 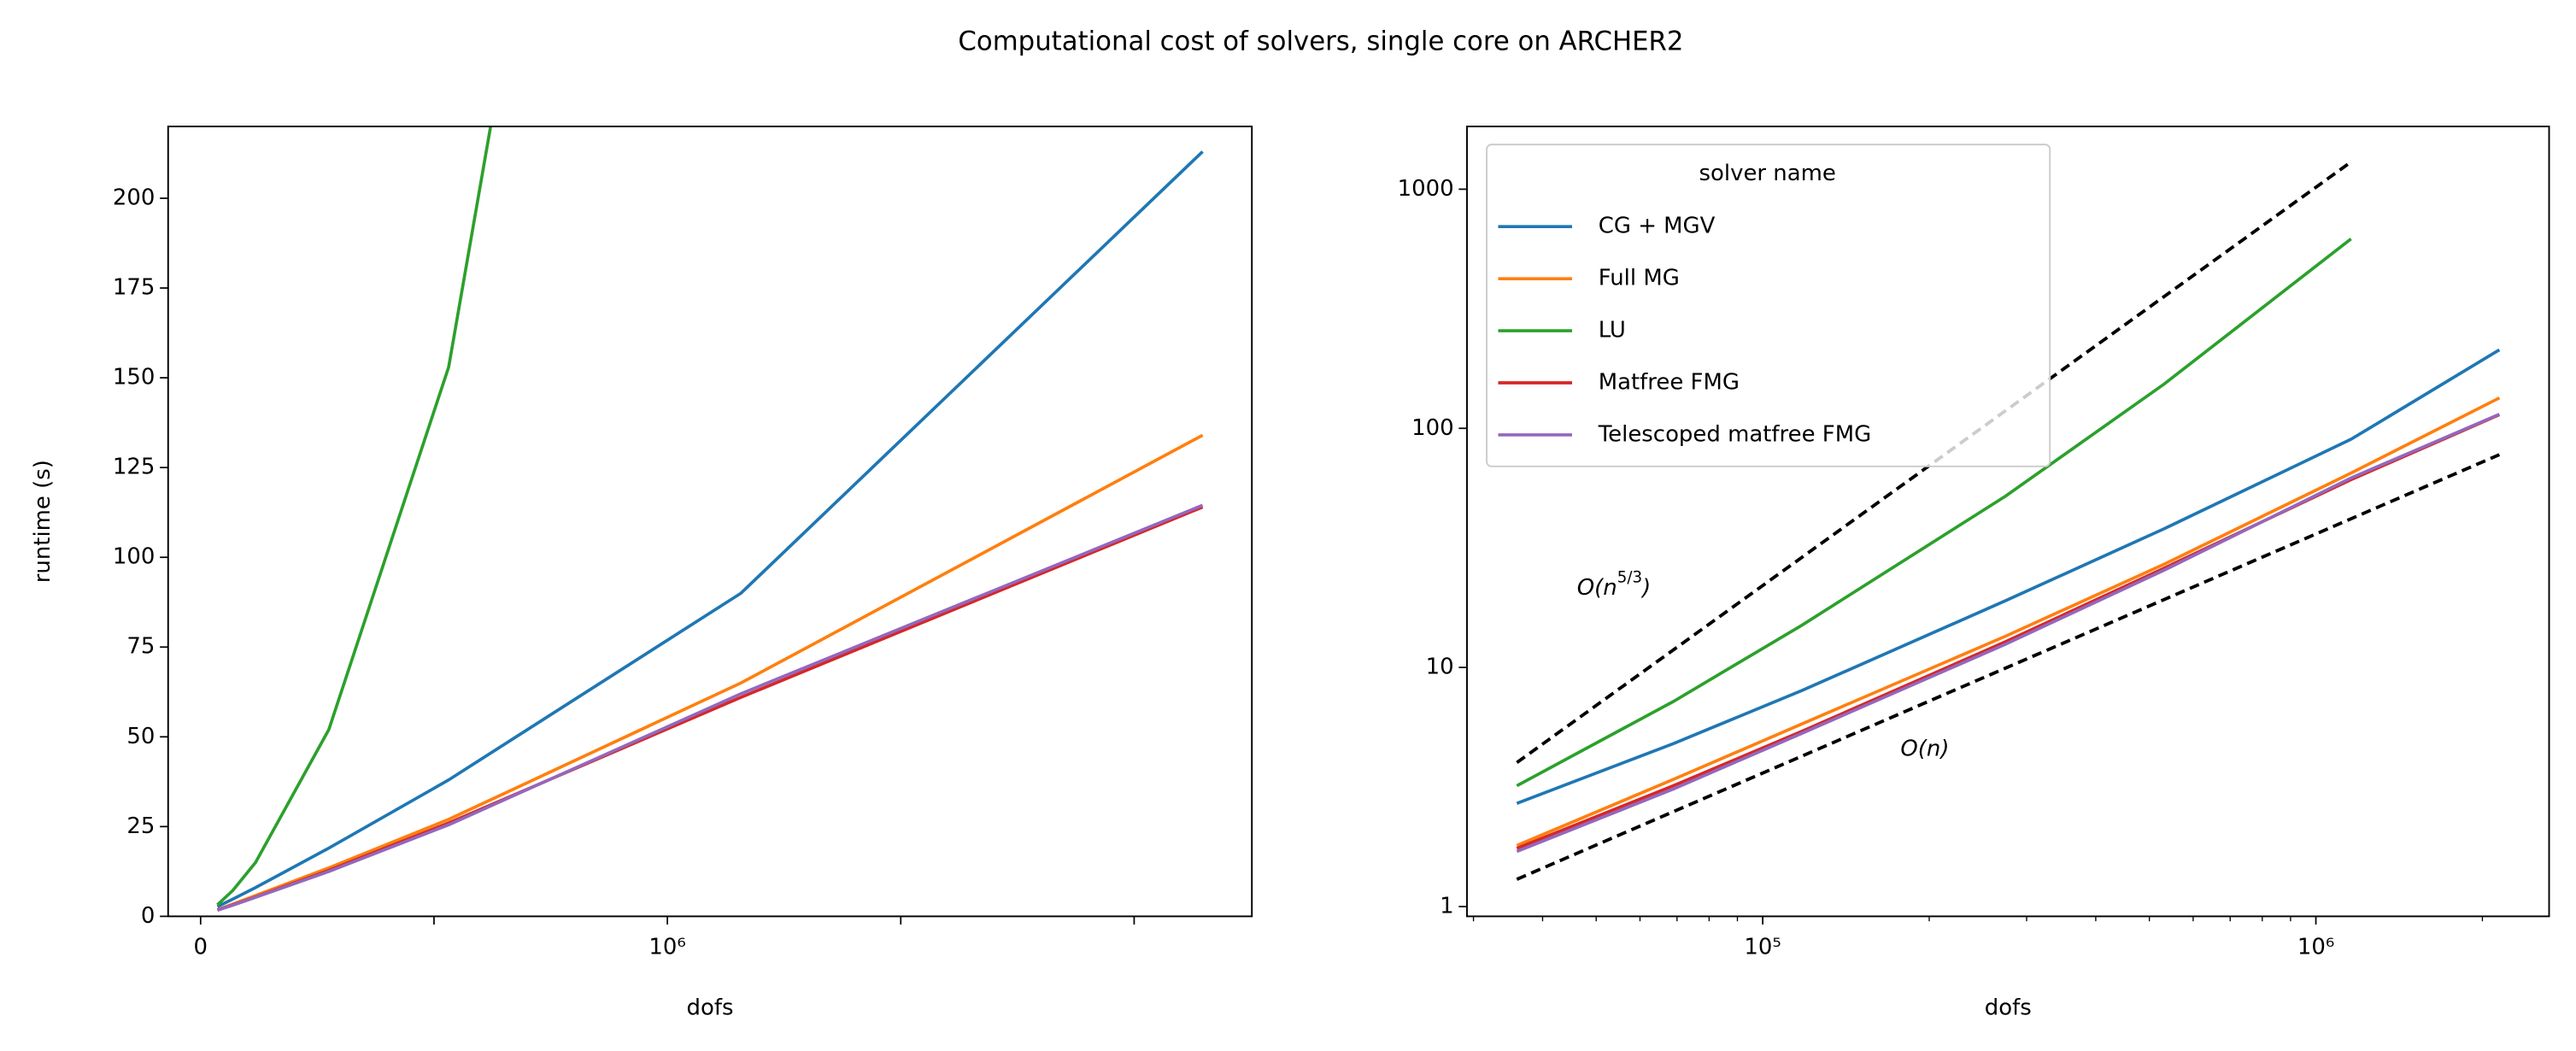 I want to click on y-tick-label: 0, so click(x=148, y=916).